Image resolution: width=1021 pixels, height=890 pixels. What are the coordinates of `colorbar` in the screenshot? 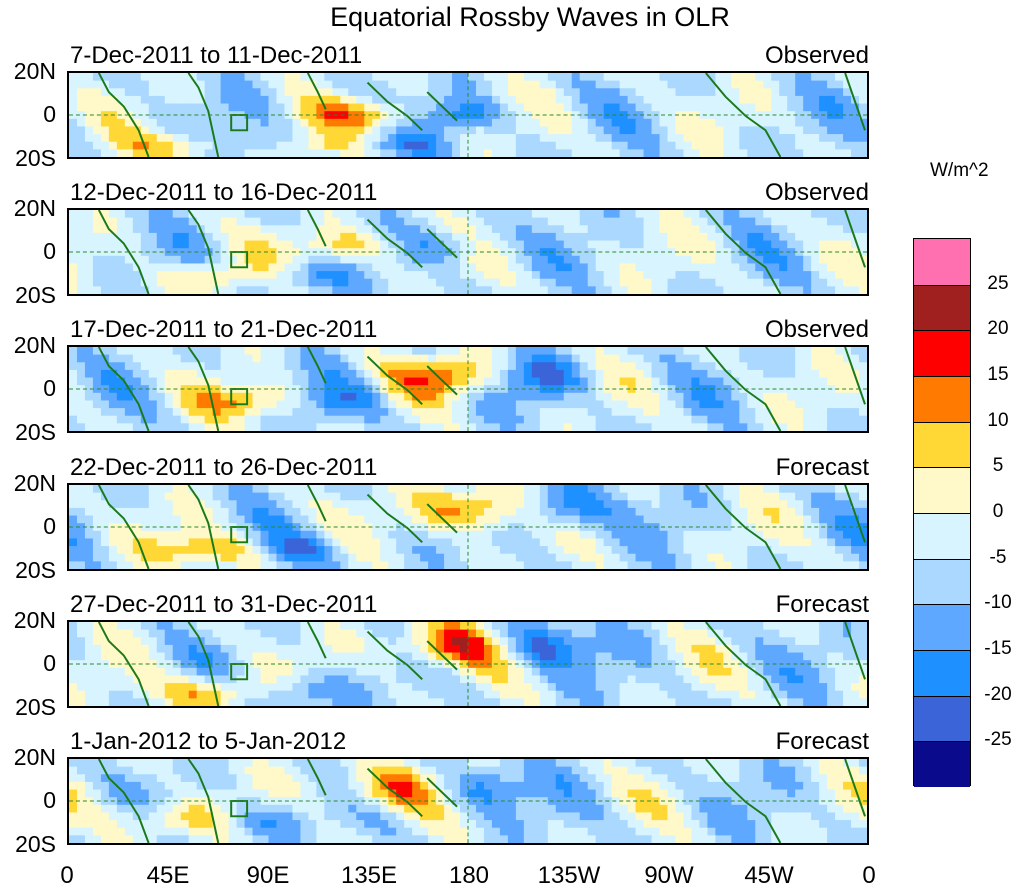 It's located at (942, 512).